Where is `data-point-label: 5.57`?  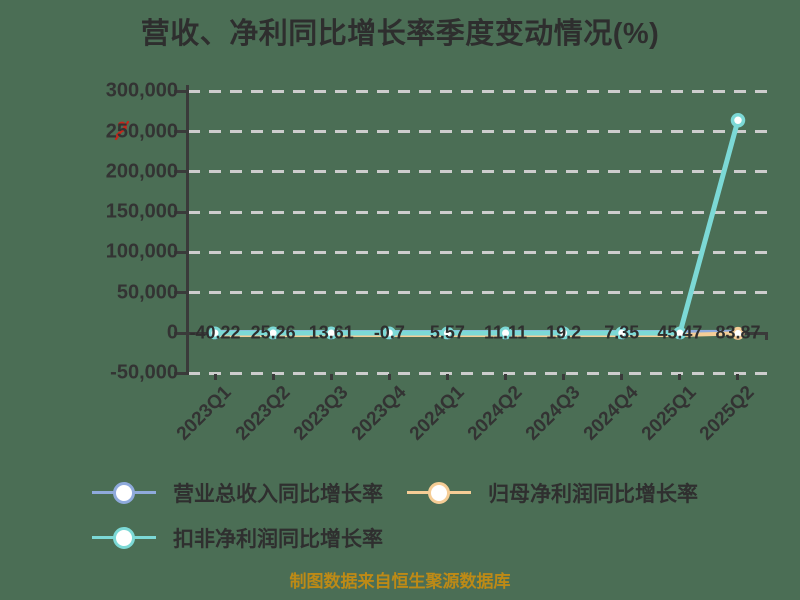 data-point-label: 5.57 is located at coordinates (447, 332).